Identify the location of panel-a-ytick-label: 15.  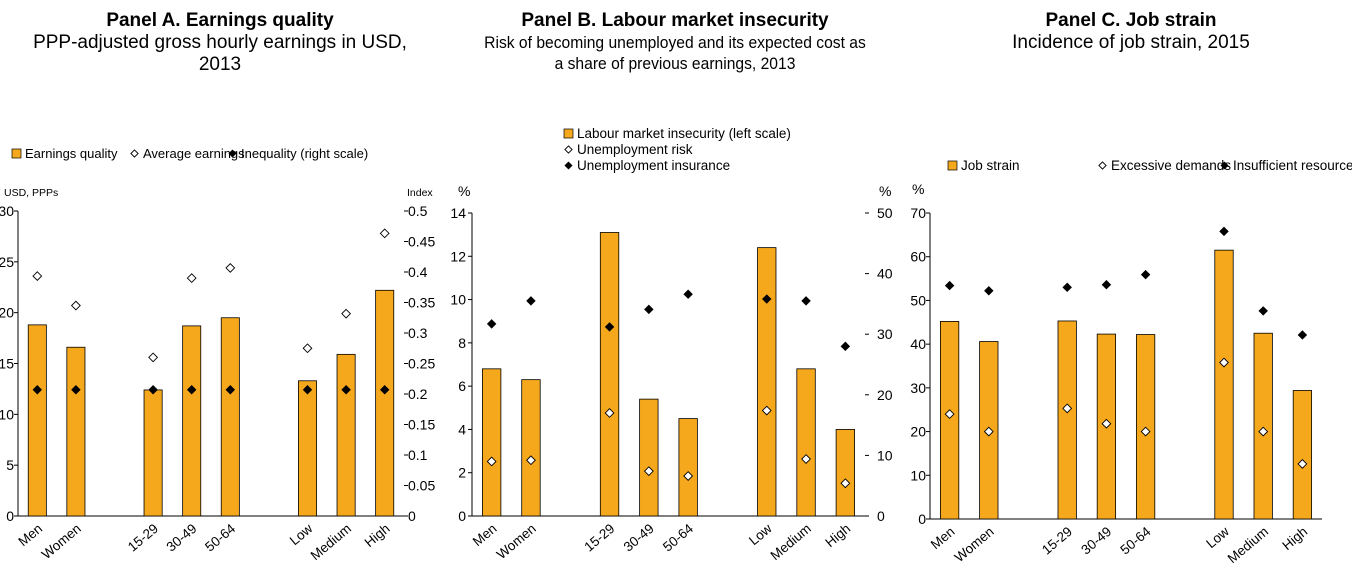
(7, 364).